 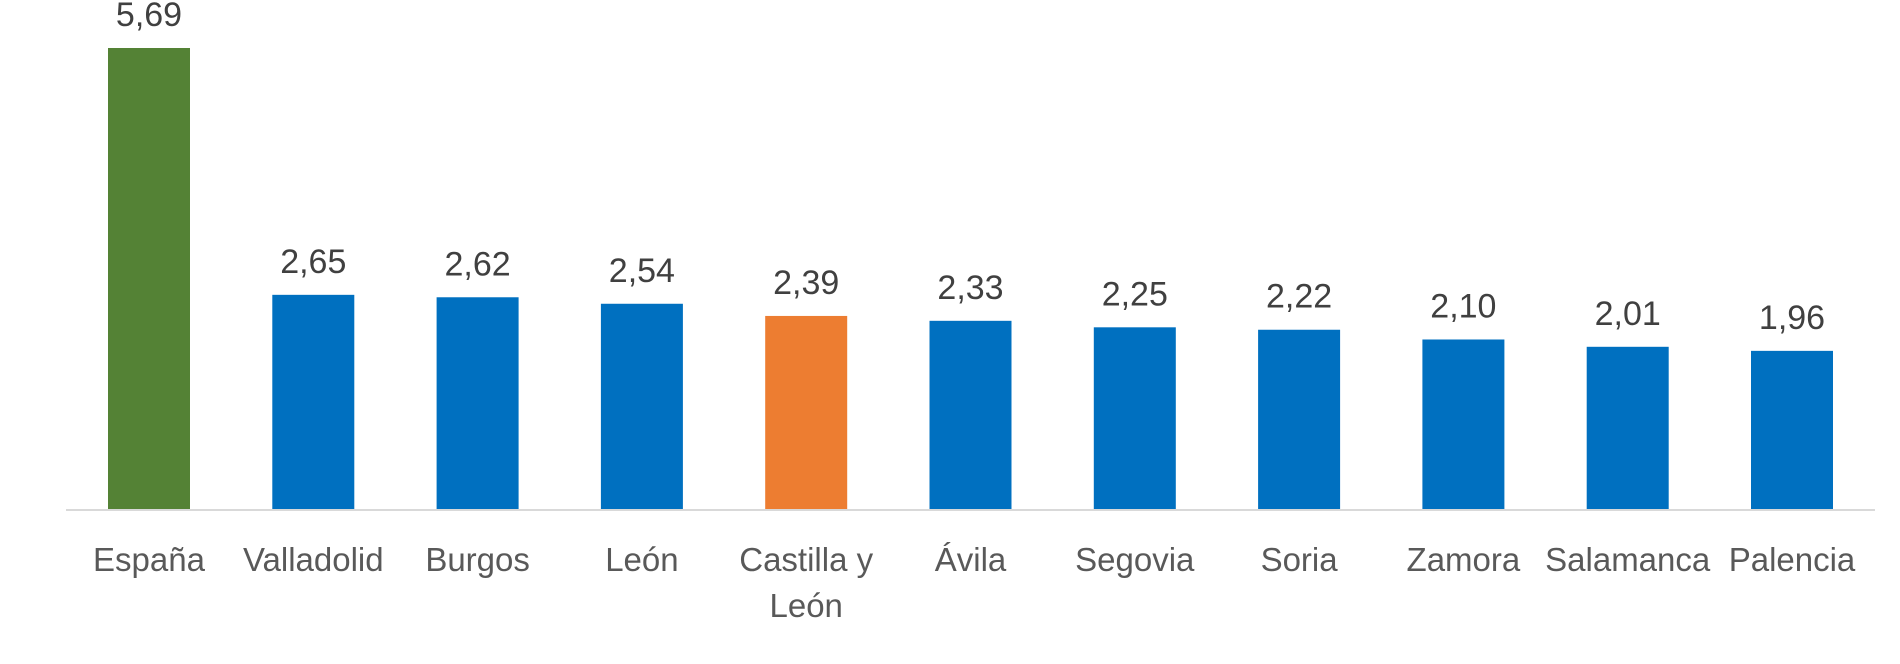 What do you see at coordinates (1628, 559) in the screenshot?
I see `category-label: Salamanca` at bounding box center [1628, 559].